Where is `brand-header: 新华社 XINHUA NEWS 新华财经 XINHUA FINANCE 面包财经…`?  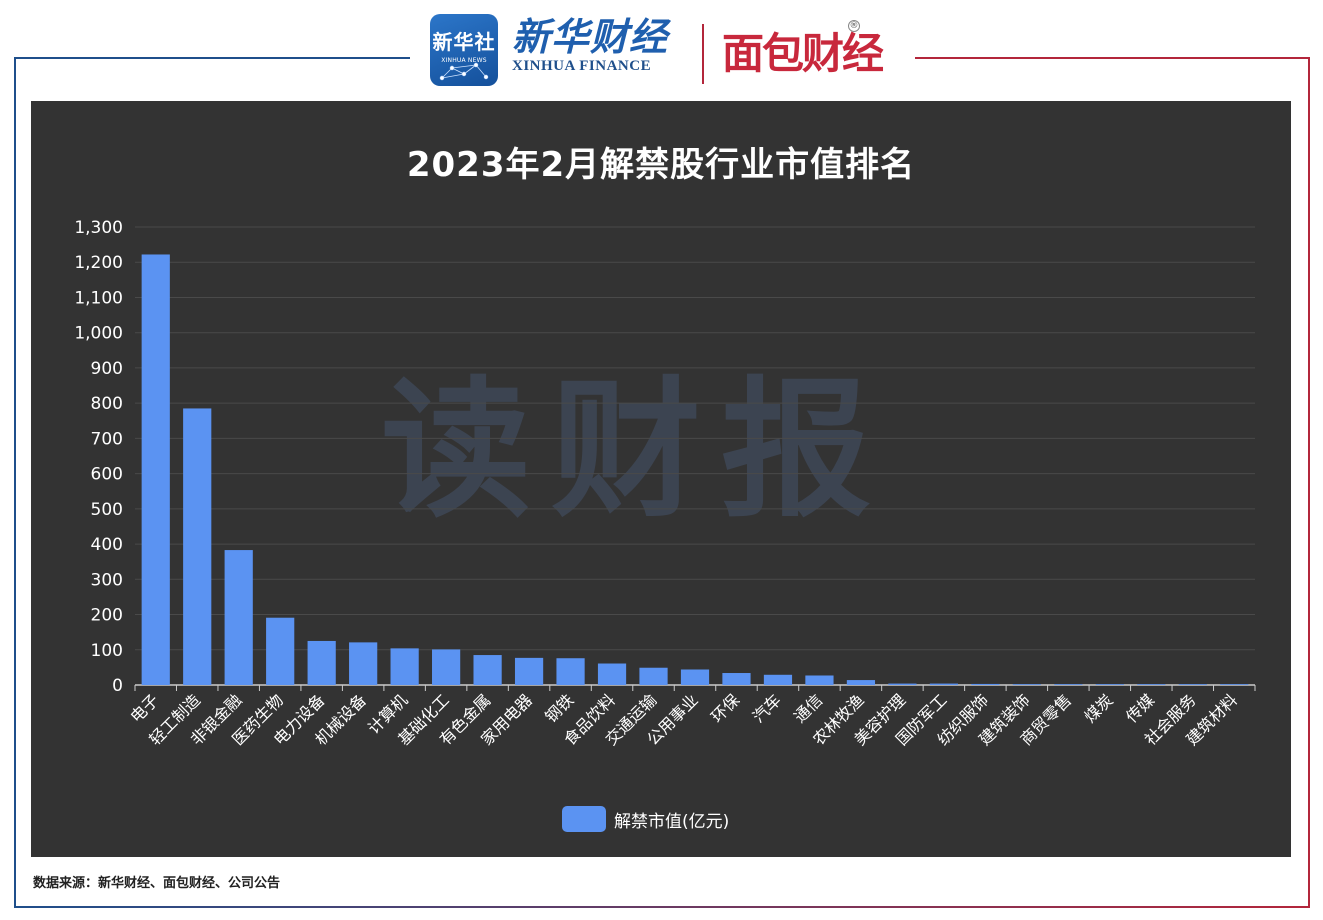 brand-header: 新华社 XINHUA NEWS 新华财经 XINHUA FINANCE 面包财经… is located at coordinates (665, 48).